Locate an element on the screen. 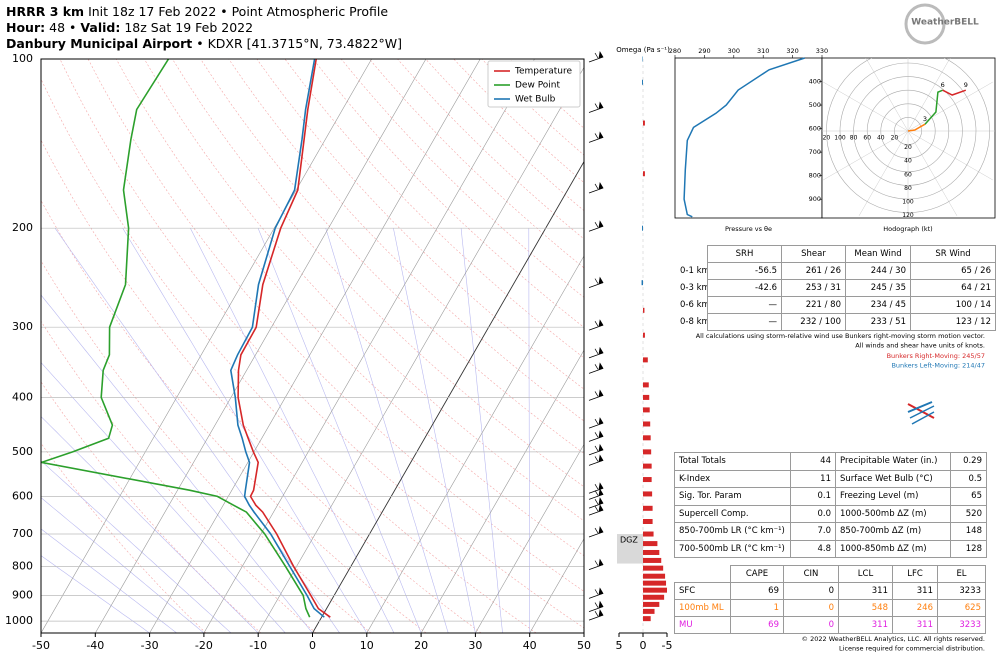 Image resolution: width=1000 pixels, height=659 pixels. table-cell: 850-700mb LR (°C km⁻¹) is located at coordinates (732, 531).